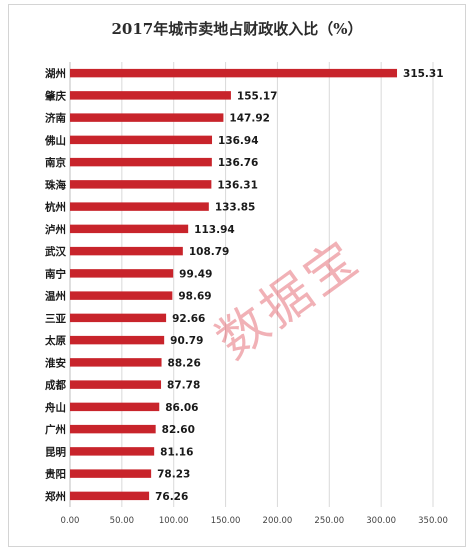 Image resolution: width=474 pixels, height=551 pixels. What do you see at coordinates (257, 96) in the screenshot?
I see `value-label: 155.17` at bounding box center [257, 96].